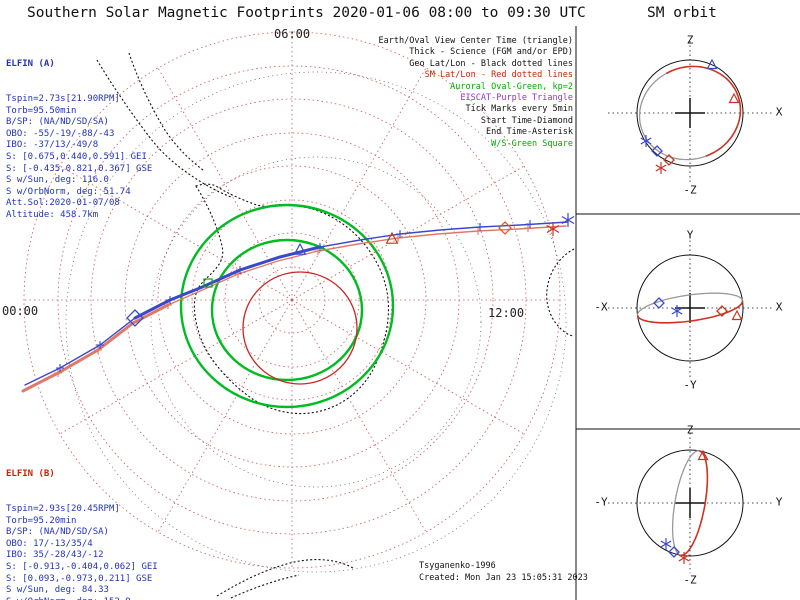 The height and width of the screenshot is (600, 800). Describe the element at coordinates (779, 502) in the screenshot. I see `axis-label-y: Y` at that location.